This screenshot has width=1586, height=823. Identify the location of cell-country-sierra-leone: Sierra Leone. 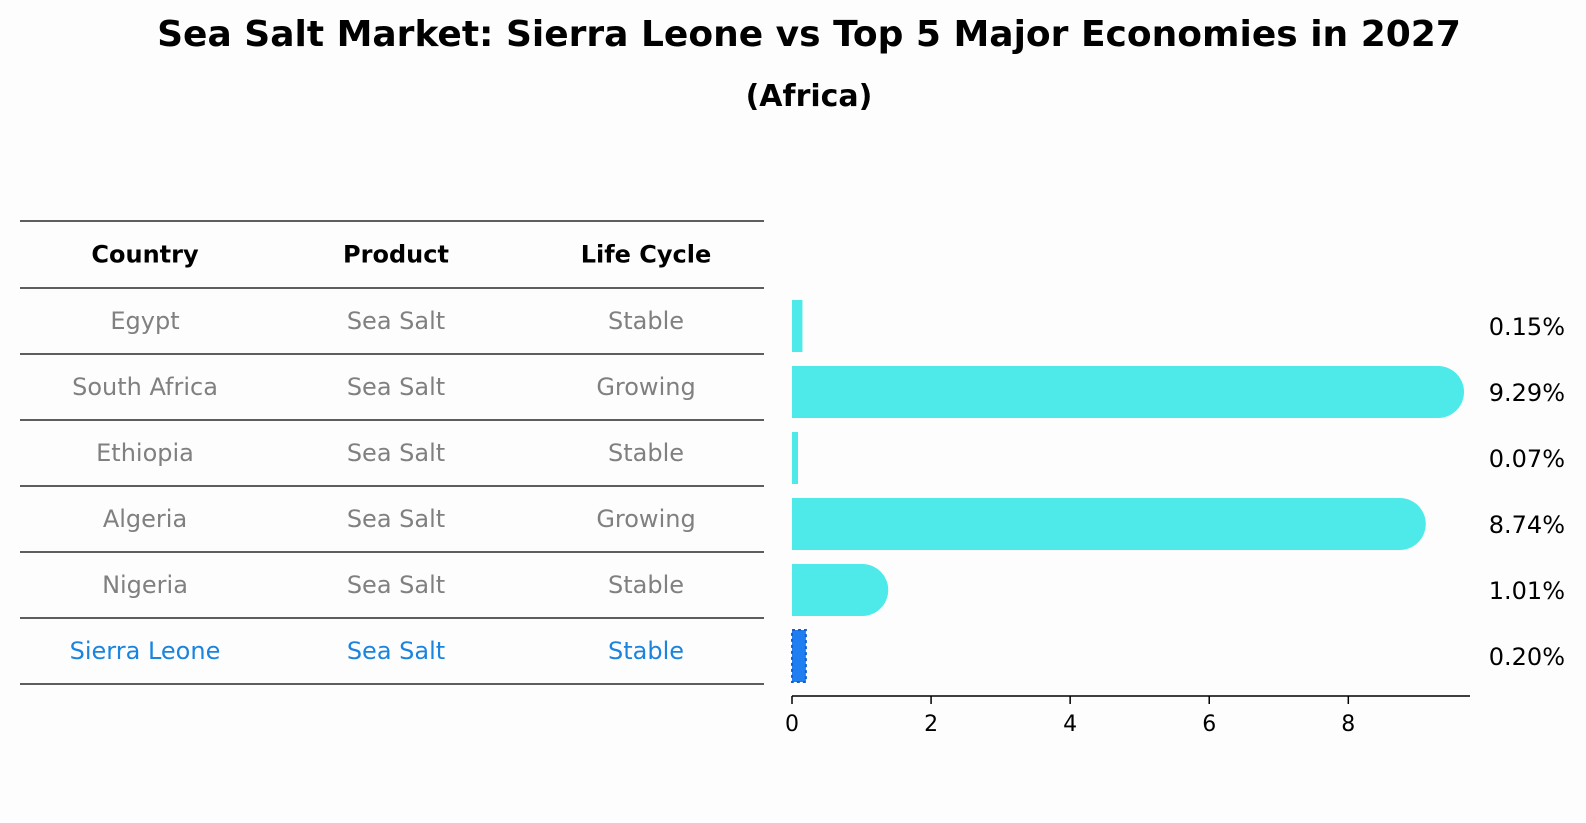
(145, 651).